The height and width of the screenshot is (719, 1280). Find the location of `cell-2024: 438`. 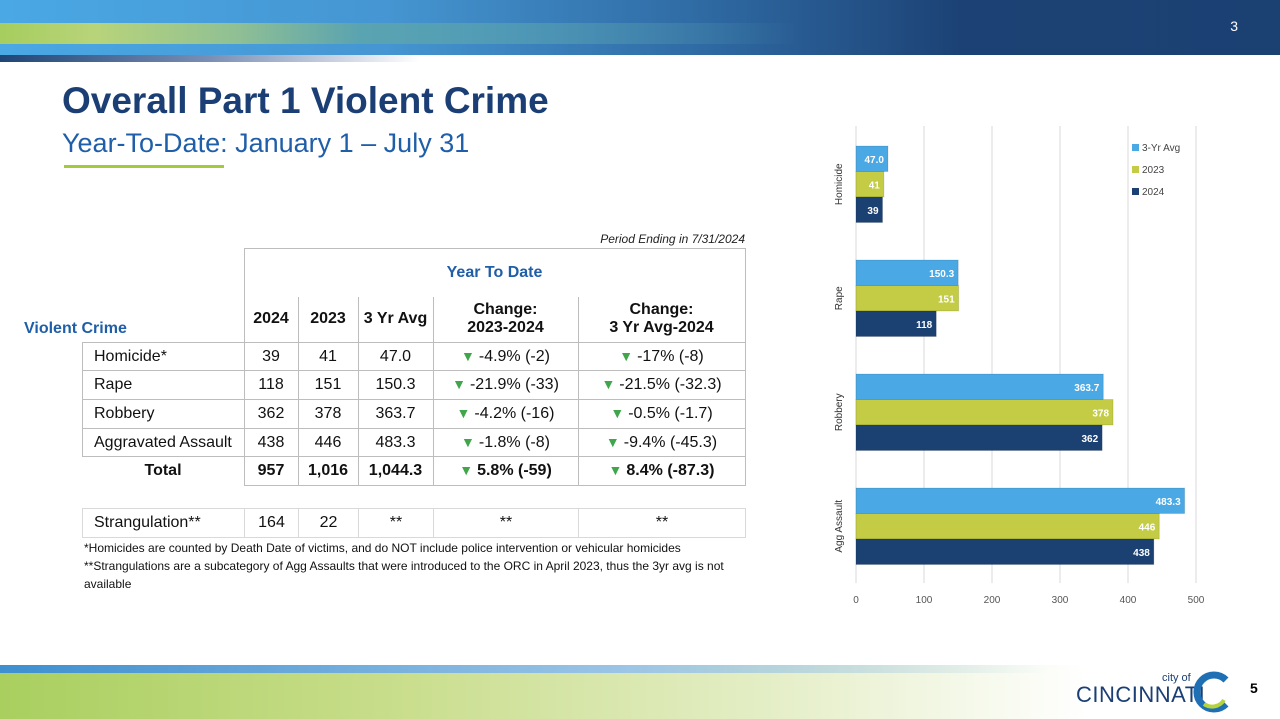

cell-2024: 438 is located at coordinates (271, 442).